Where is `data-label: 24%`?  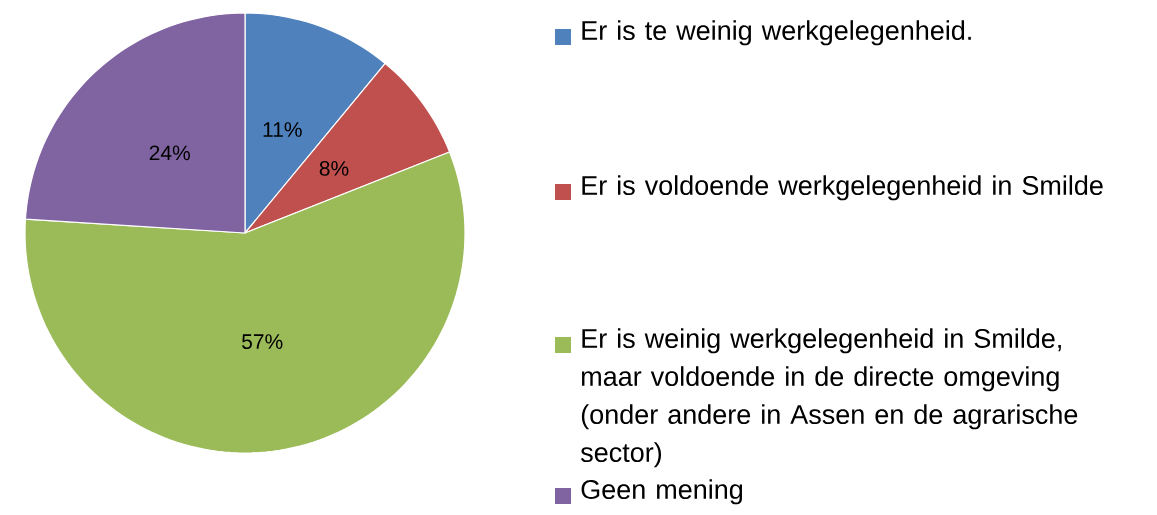 data-label: 24% is located at coordinates (169, 153).